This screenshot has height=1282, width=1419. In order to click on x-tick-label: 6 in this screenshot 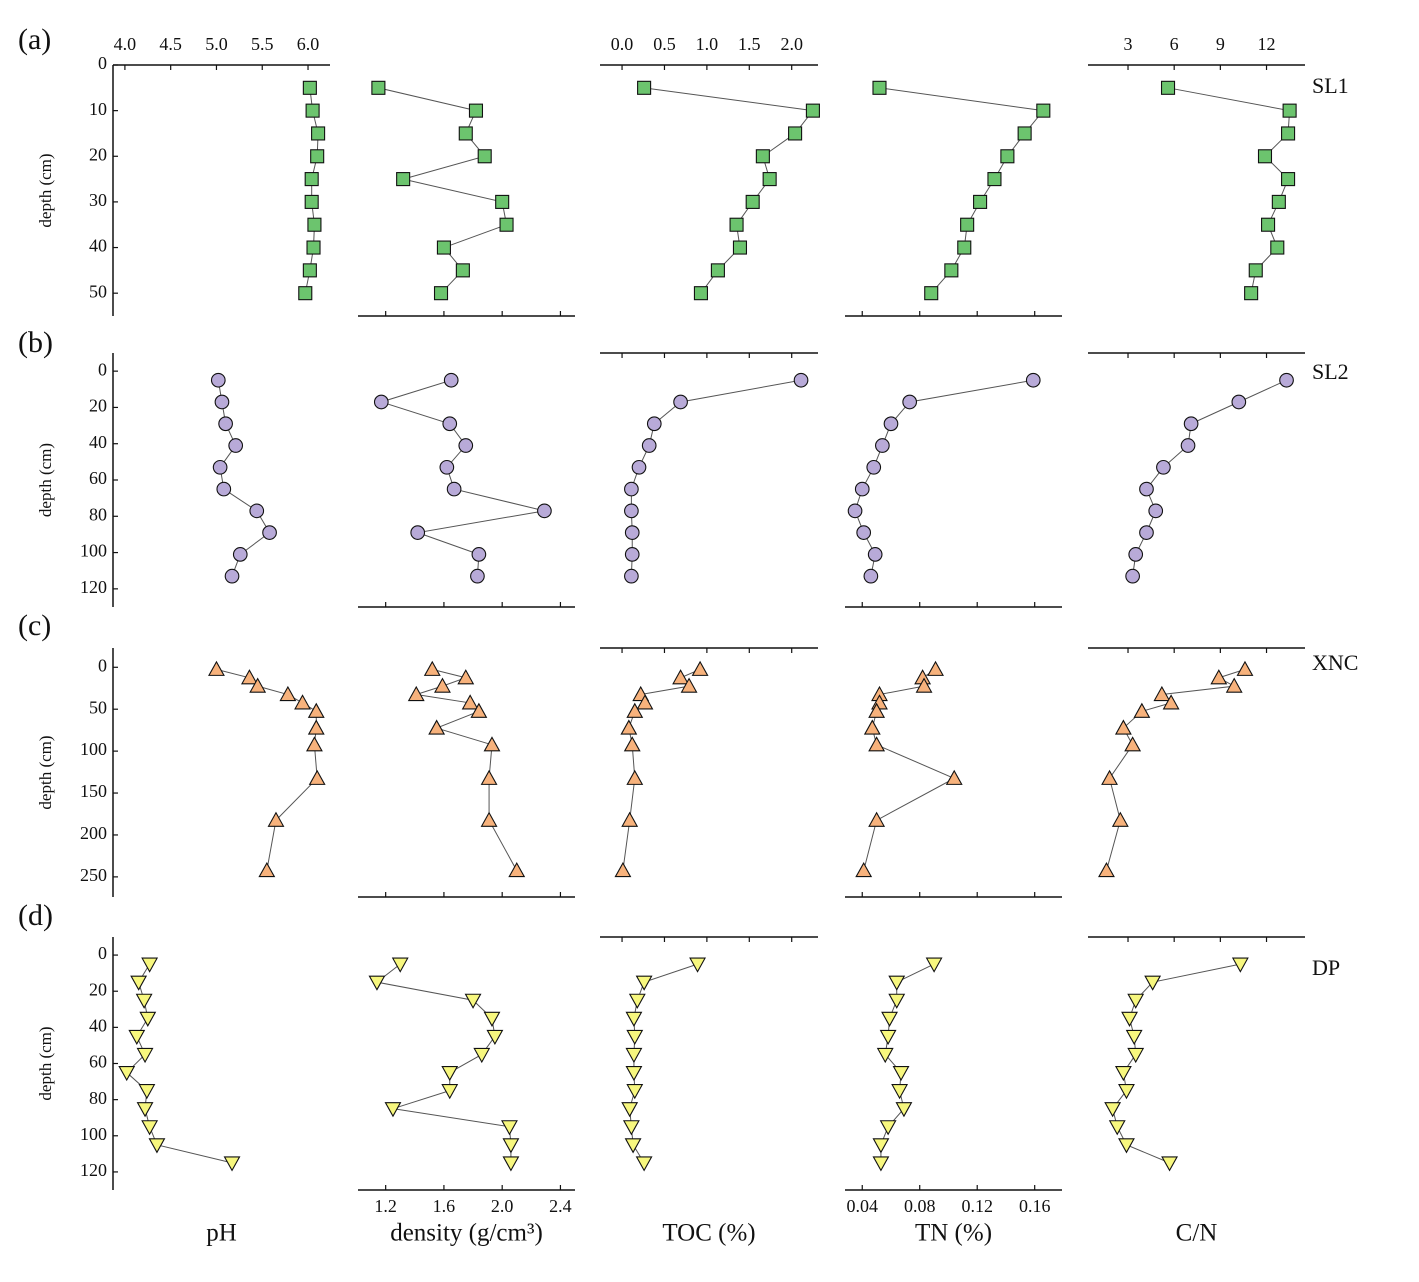, I will do `click(1174, 44)`.